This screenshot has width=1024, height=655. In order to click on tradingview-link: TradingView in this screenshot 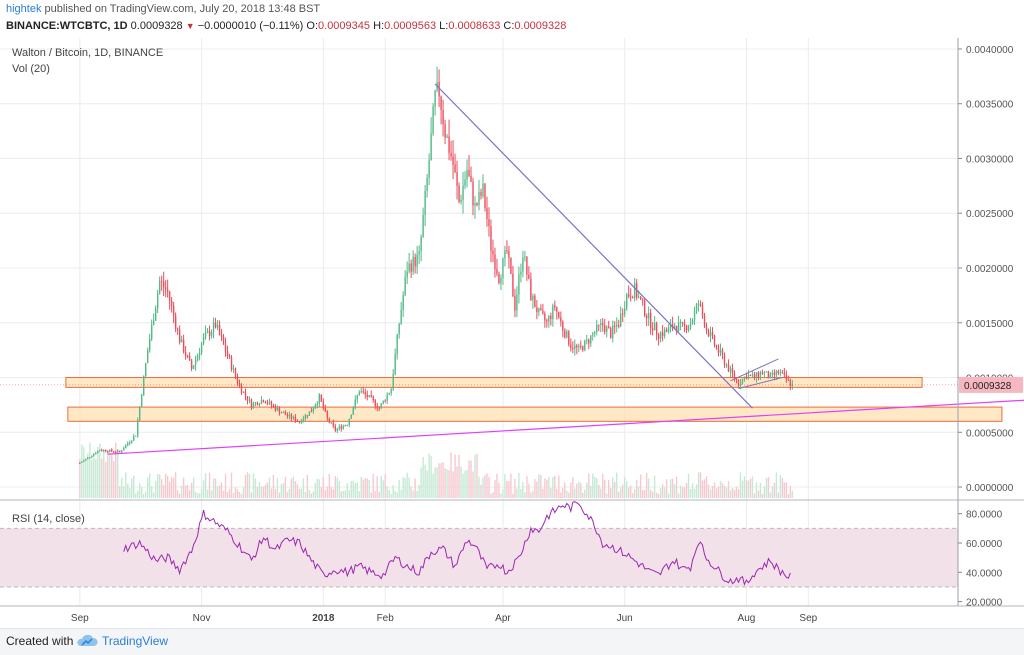, I will do `click(135, 641)`.